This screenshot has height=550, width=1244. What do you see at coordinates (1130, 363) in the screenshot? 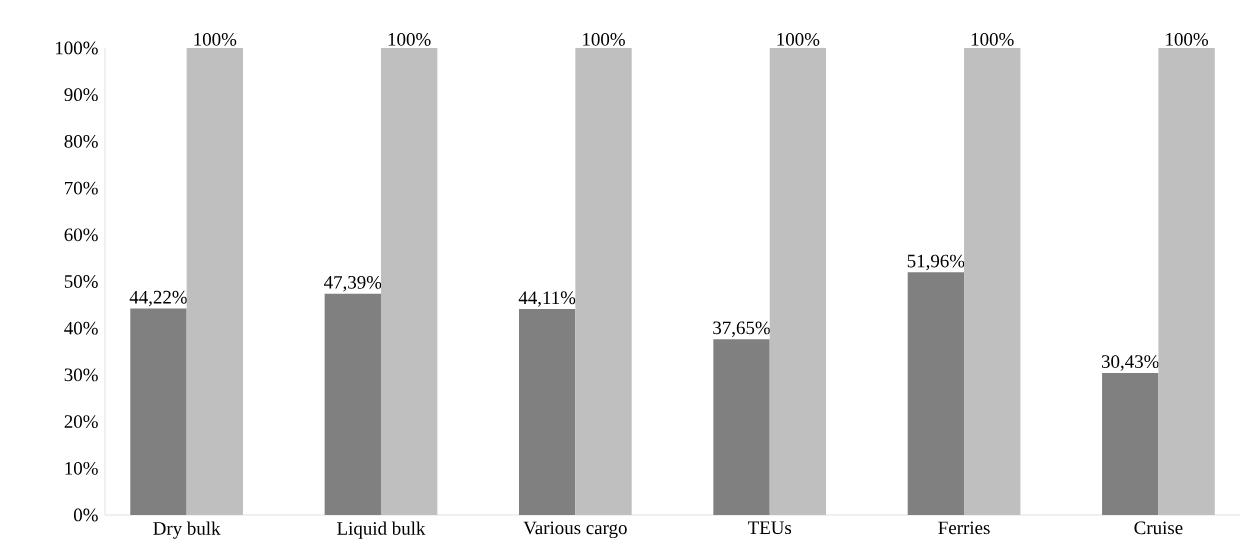
I see `data-label: 30,43%` at bounding box center [1130, 363].